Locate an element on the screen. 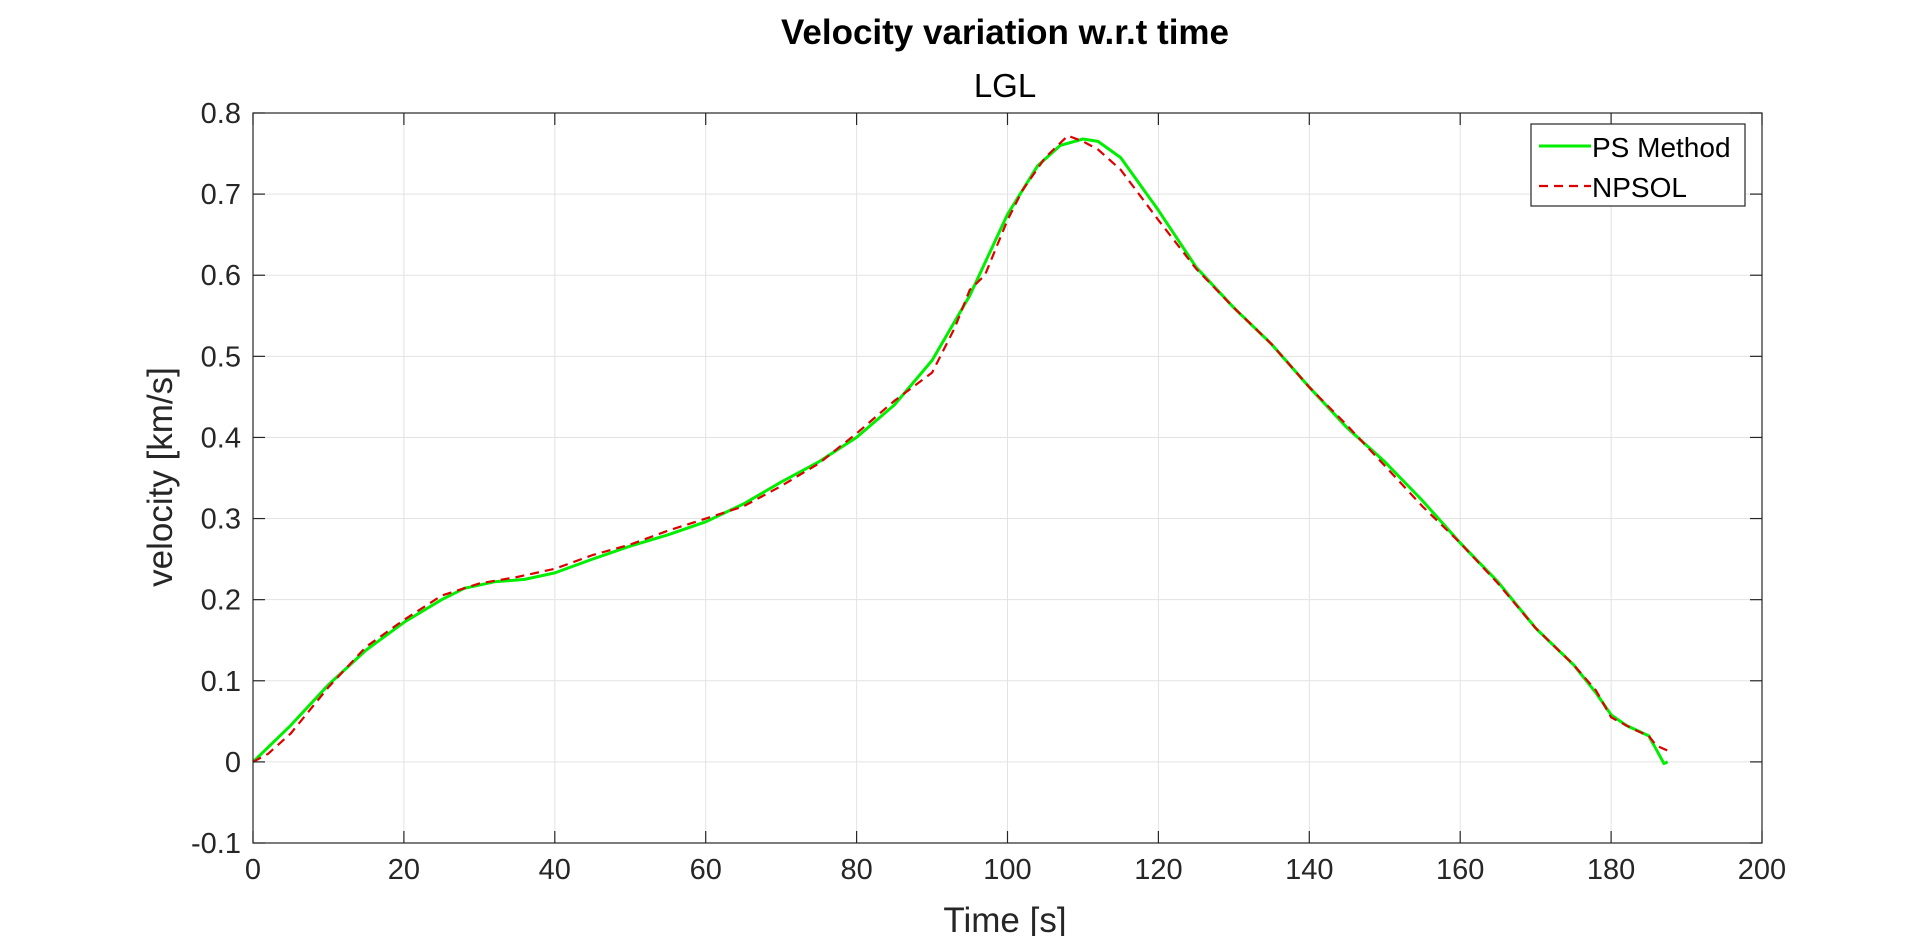 The image size is (1920, 936). chart-subtitle: LGL is located at coordinates (1005, 85).